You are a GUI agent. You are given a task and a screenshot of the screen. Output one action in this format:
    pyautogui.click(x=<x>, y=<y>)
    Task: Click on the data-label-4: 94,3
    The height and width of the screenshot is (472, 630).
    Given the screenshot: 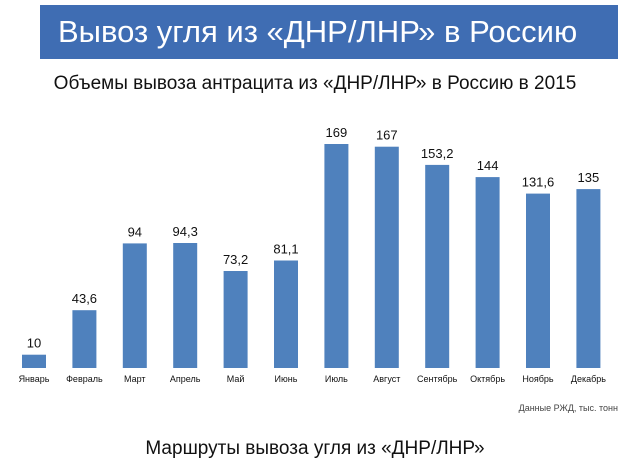 What is the action you would take?
    pyautogui.click(x=185, y=231)
    